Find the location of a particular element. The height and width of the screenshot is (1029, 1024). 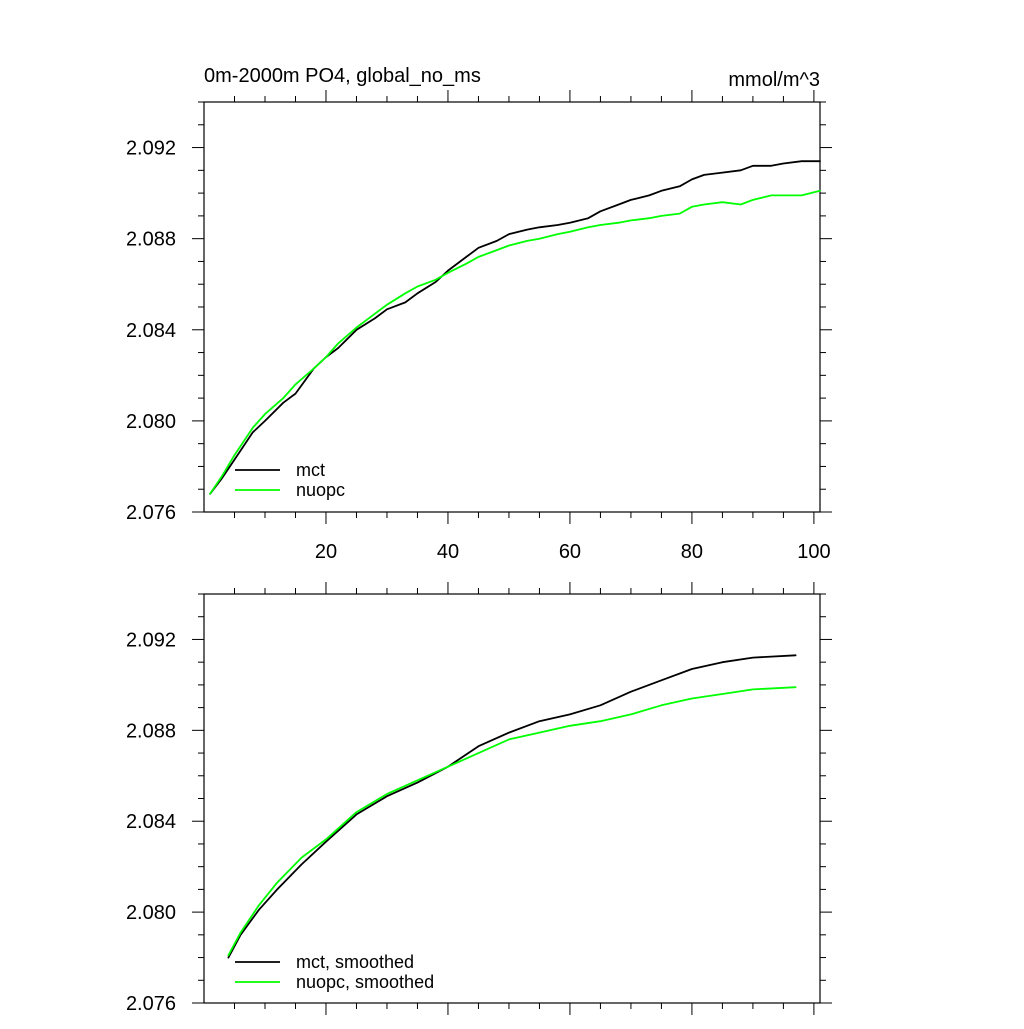

x-tick-label: 20 is located at coordinates (326, 552).